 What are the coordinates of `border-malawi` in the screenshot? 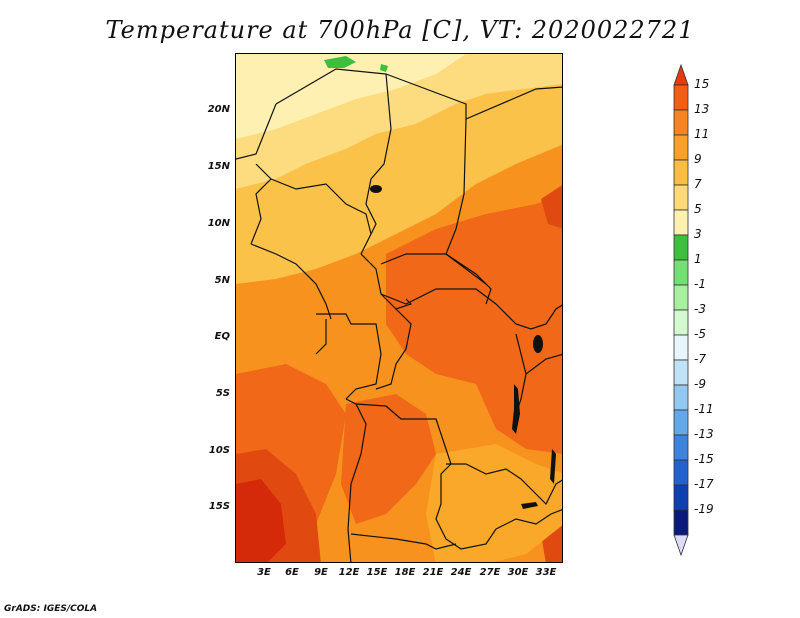 It's located at (548, 492).